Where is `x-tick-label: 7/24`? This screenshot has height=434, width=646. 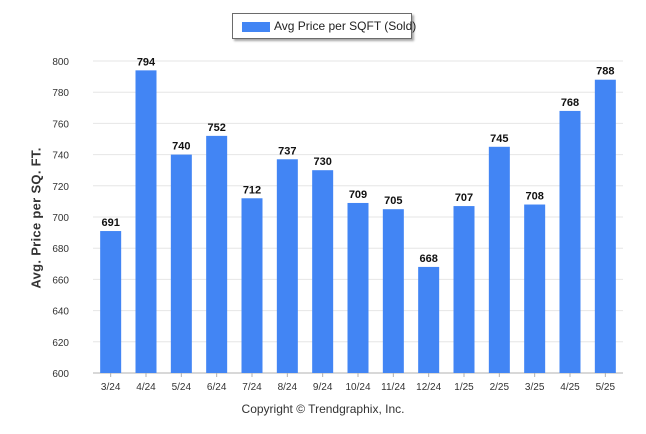 x-tick-label: 7/24 is located at coordinates (252, 387).